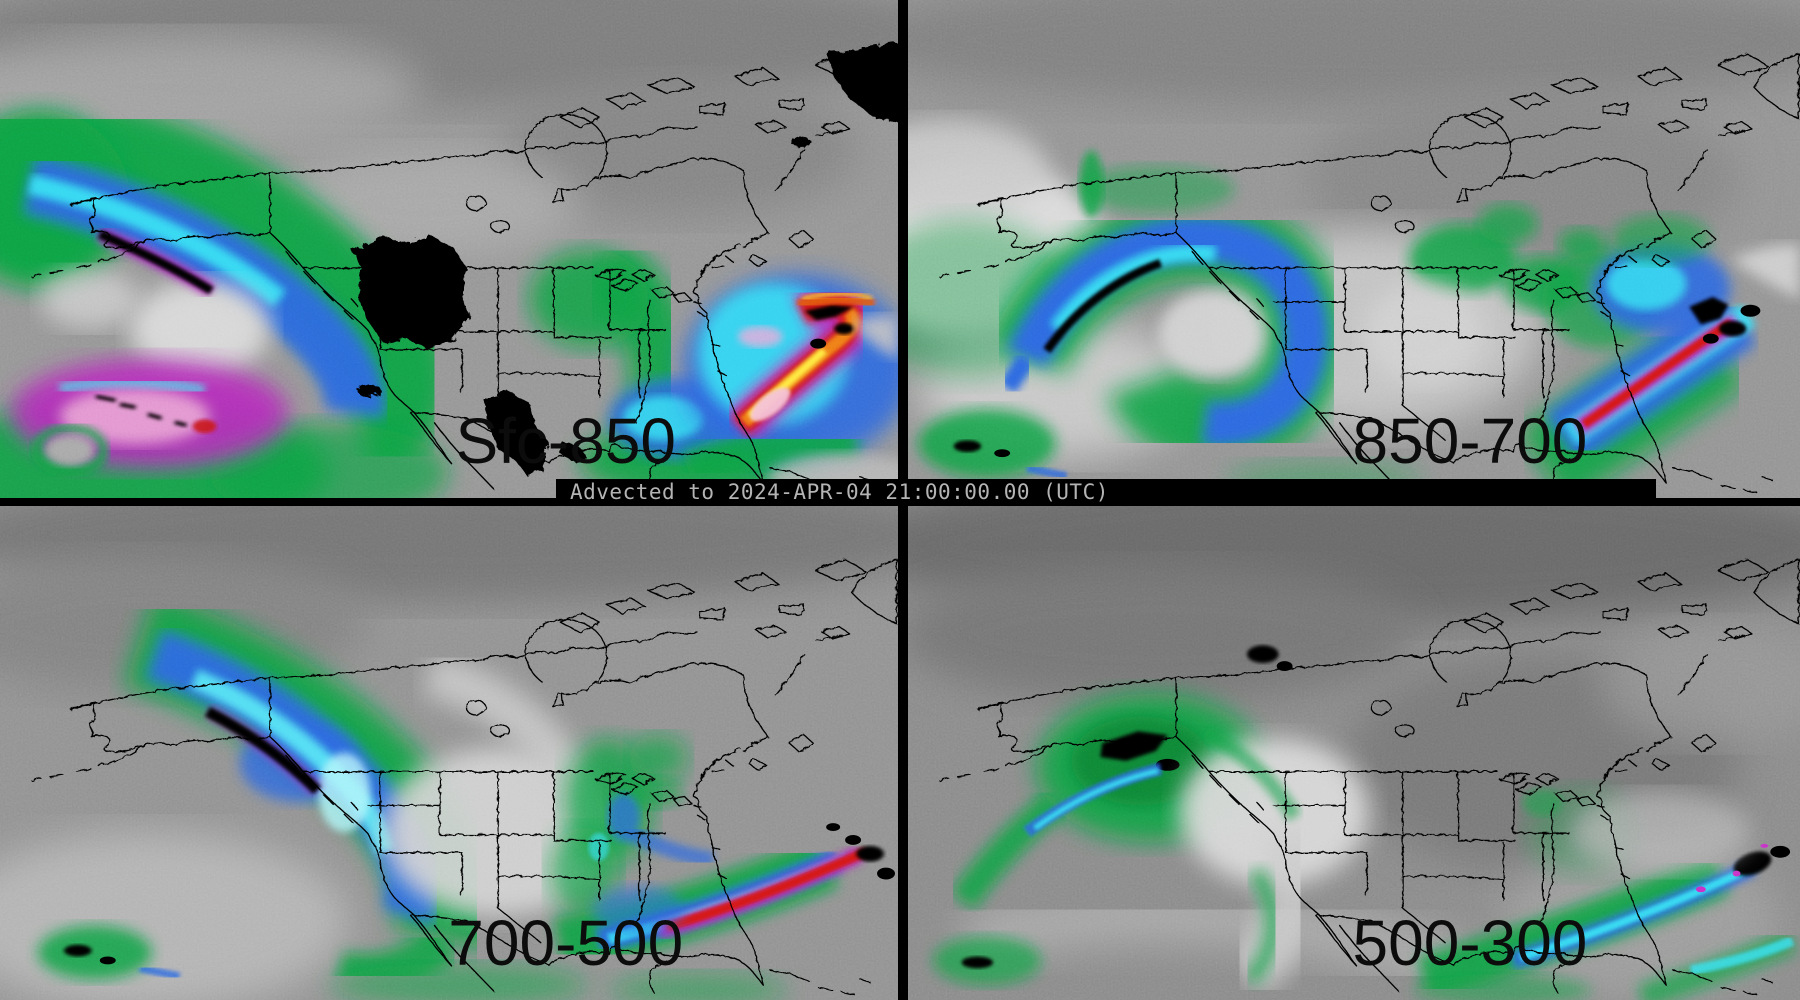 The image size is (1800, 1000). I want to click on layer-label-850-700: 850-700, so click(1470, 440).